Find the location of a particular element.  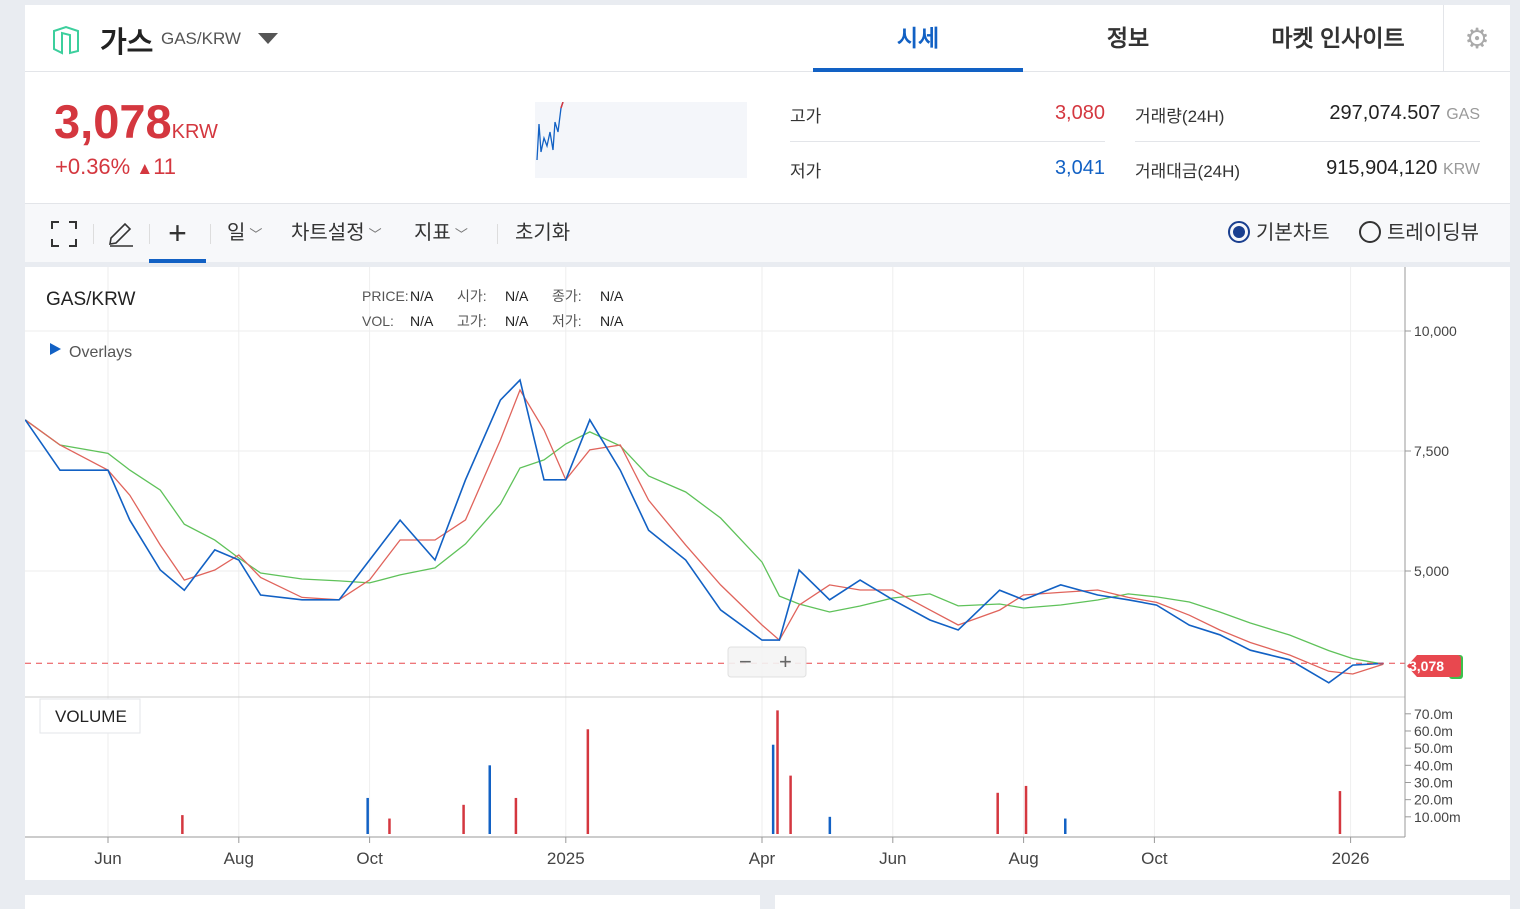

legend-price-label: PRICE: is located at coordinates (385, 296).